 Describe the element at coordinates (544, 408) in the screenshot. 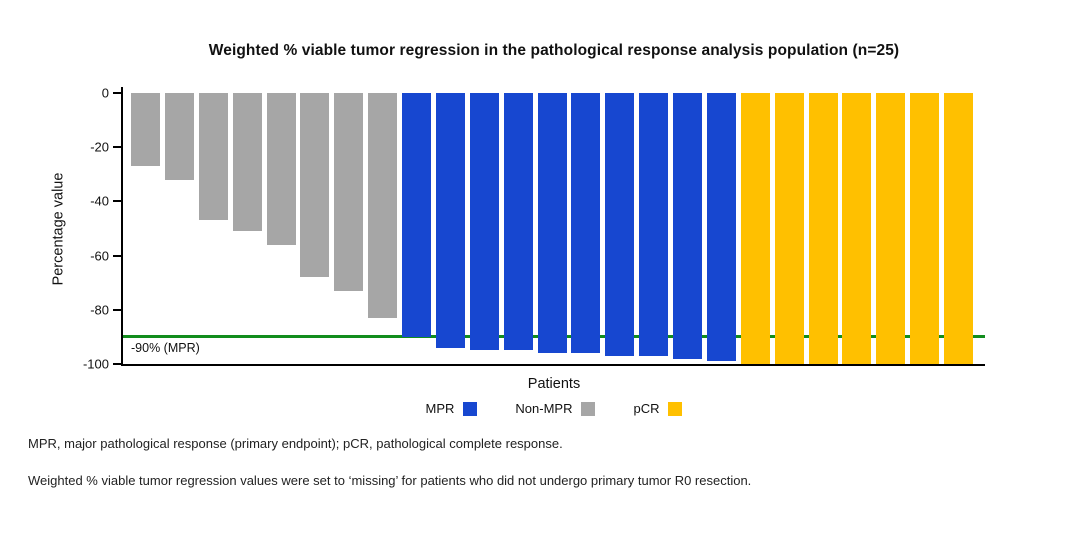

I see `legend-label: Non-MPR` at that location.